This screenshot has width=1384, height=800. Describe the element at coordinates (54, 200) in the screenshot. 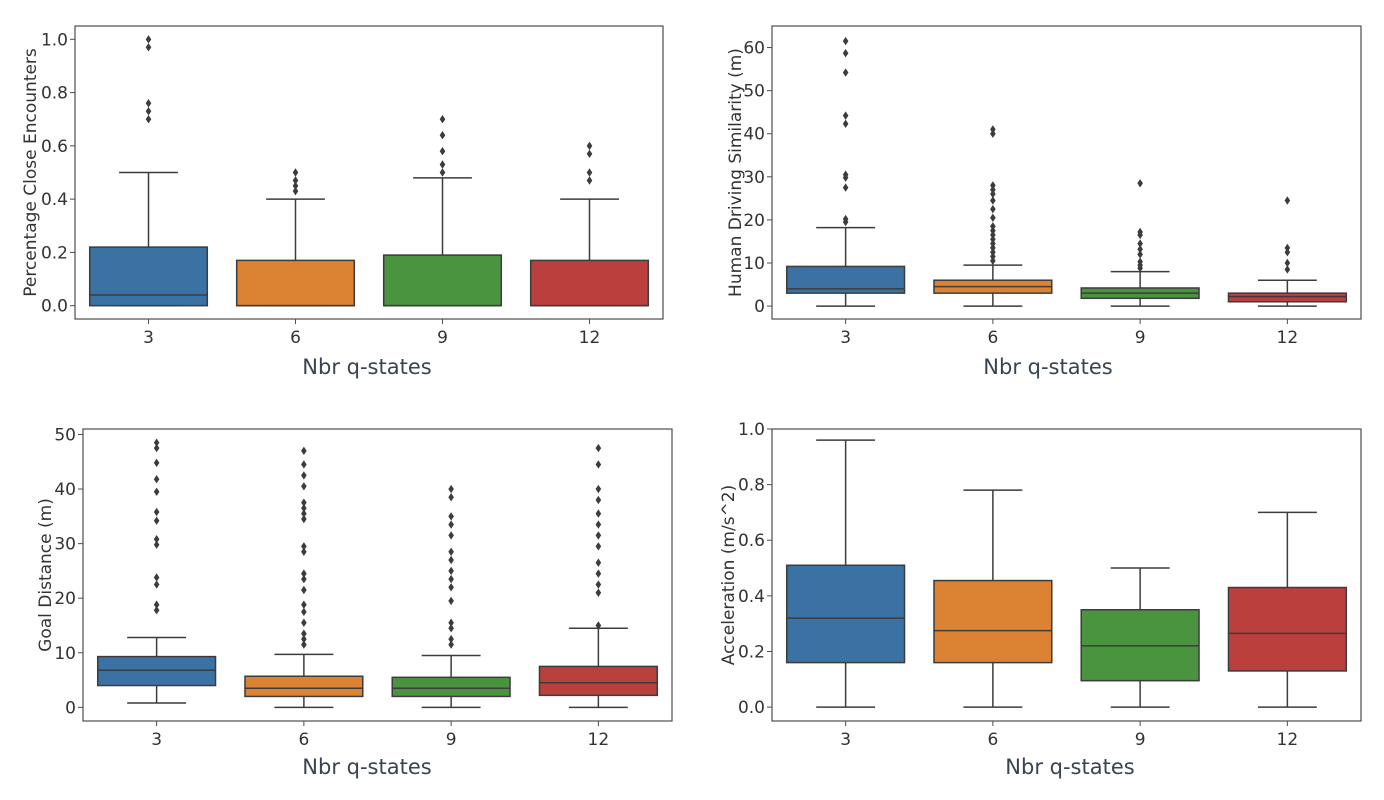

I see `close-encounters-ytick-label: 0.4` at that location.